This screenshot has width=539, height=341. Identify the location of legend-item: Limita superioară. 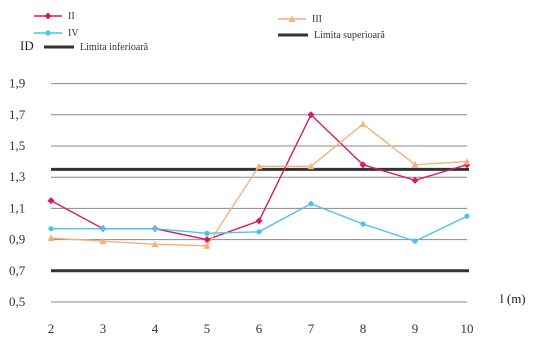
(331, 35).